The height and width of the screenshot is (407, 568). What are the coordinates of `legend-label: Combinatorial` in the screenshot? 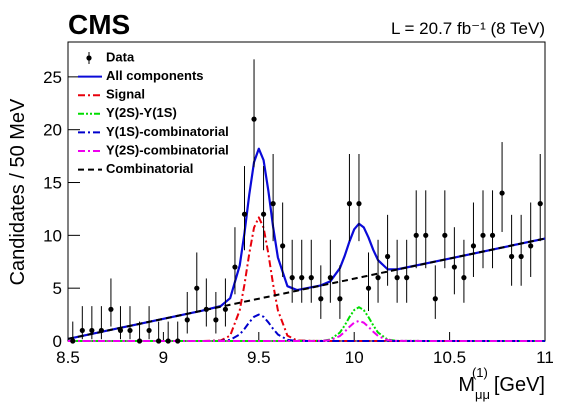 It's located at (149, 168).